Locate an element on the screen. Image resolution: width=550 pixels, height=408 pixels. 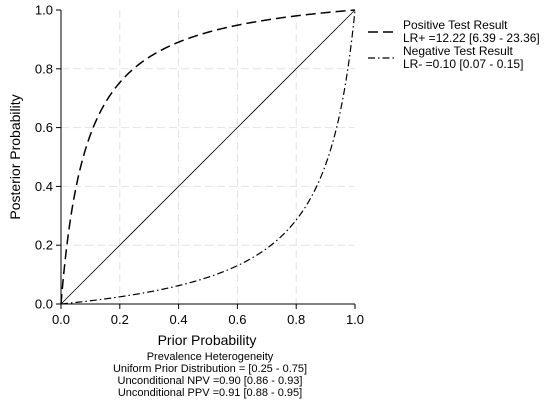
x-tick-label: 1.0 is located at coordinates (355, 319).